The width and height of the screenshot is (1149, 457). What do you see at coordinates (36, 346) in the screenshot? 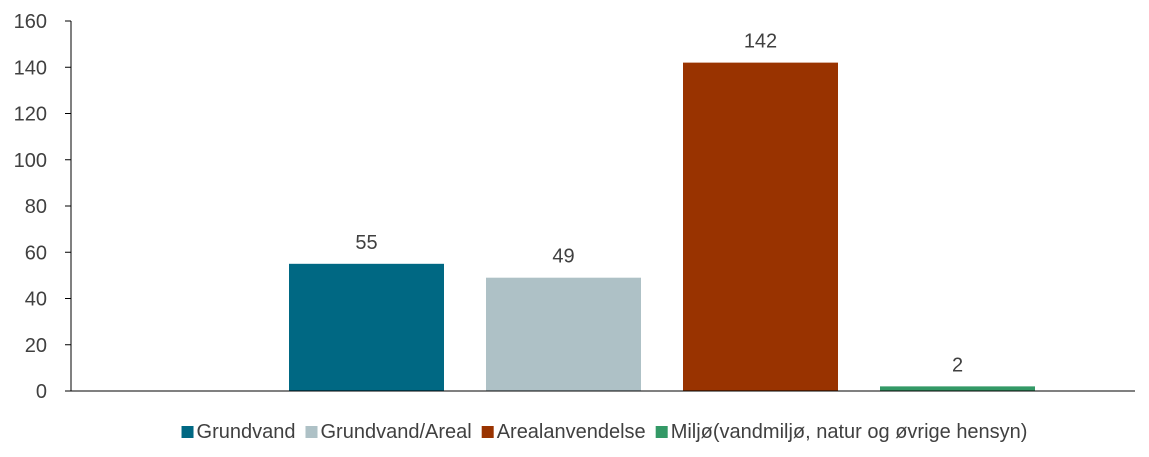
I see `y-tick-label: 20` at bounding box center [36, 346].